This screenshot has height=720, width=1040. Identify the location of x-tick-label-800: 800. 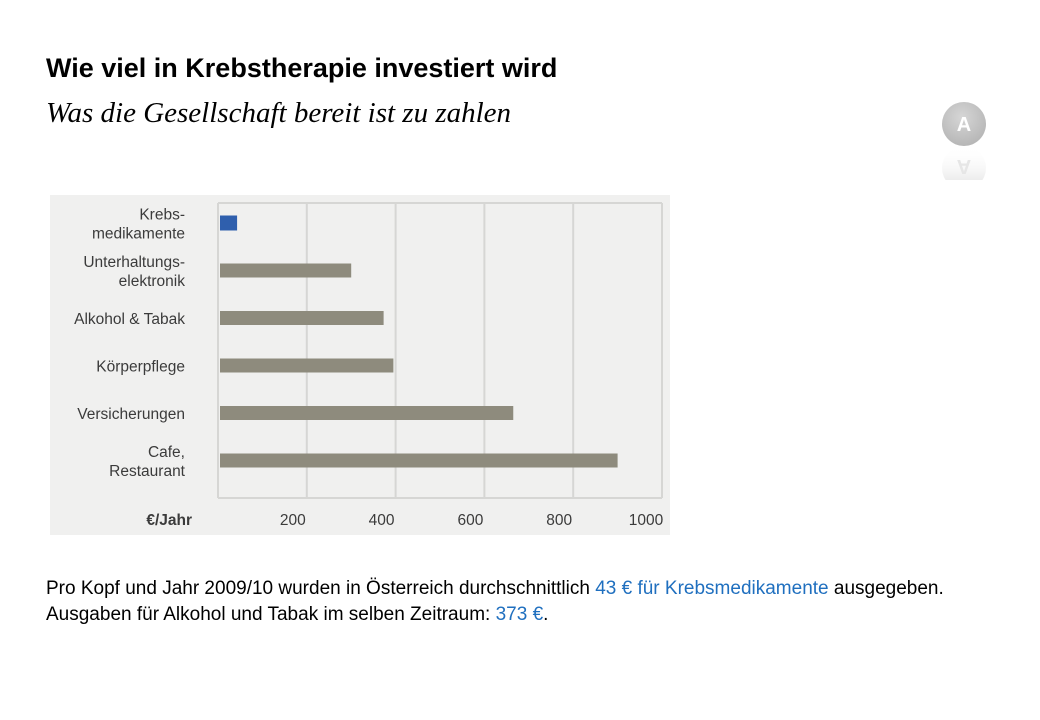
(559, 520).